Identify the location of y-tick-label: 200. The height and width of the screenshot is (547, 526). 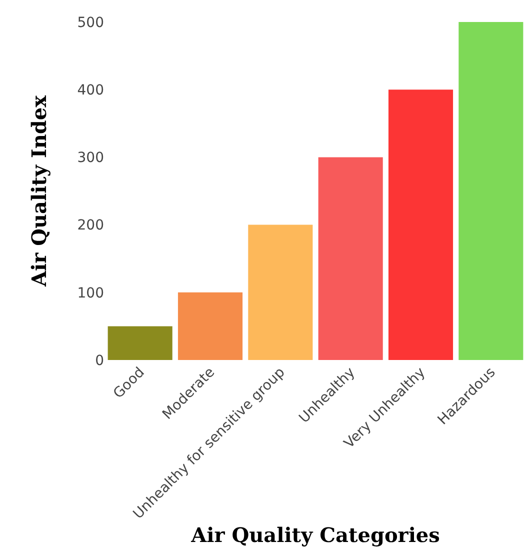
(90, 226).